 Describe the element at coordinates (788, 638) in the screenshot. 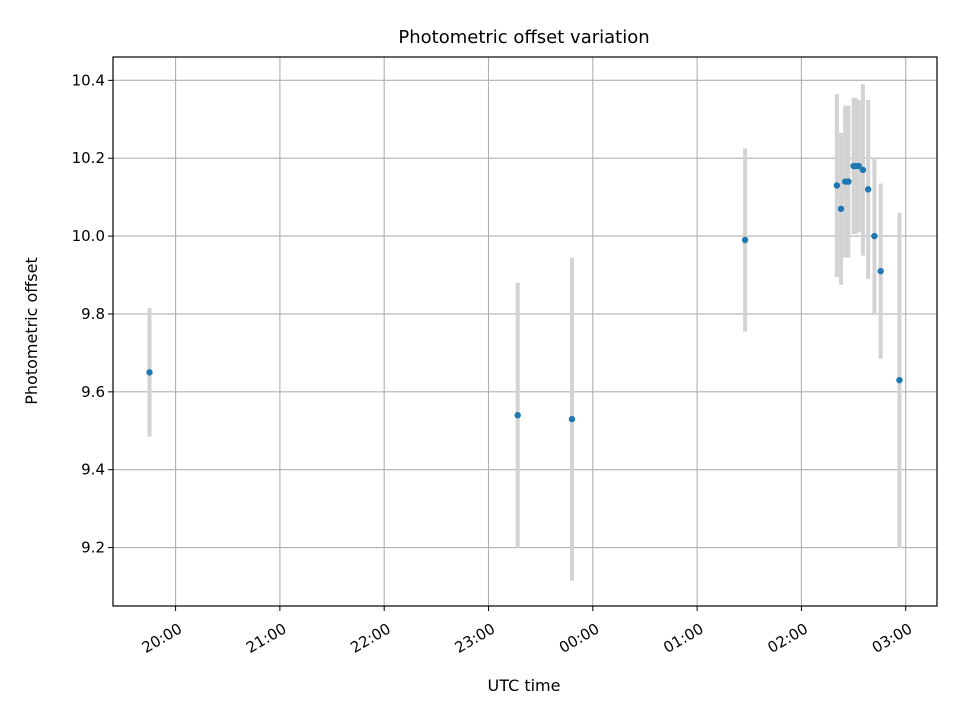

I see `x-tick-label: 02:00` at that location.